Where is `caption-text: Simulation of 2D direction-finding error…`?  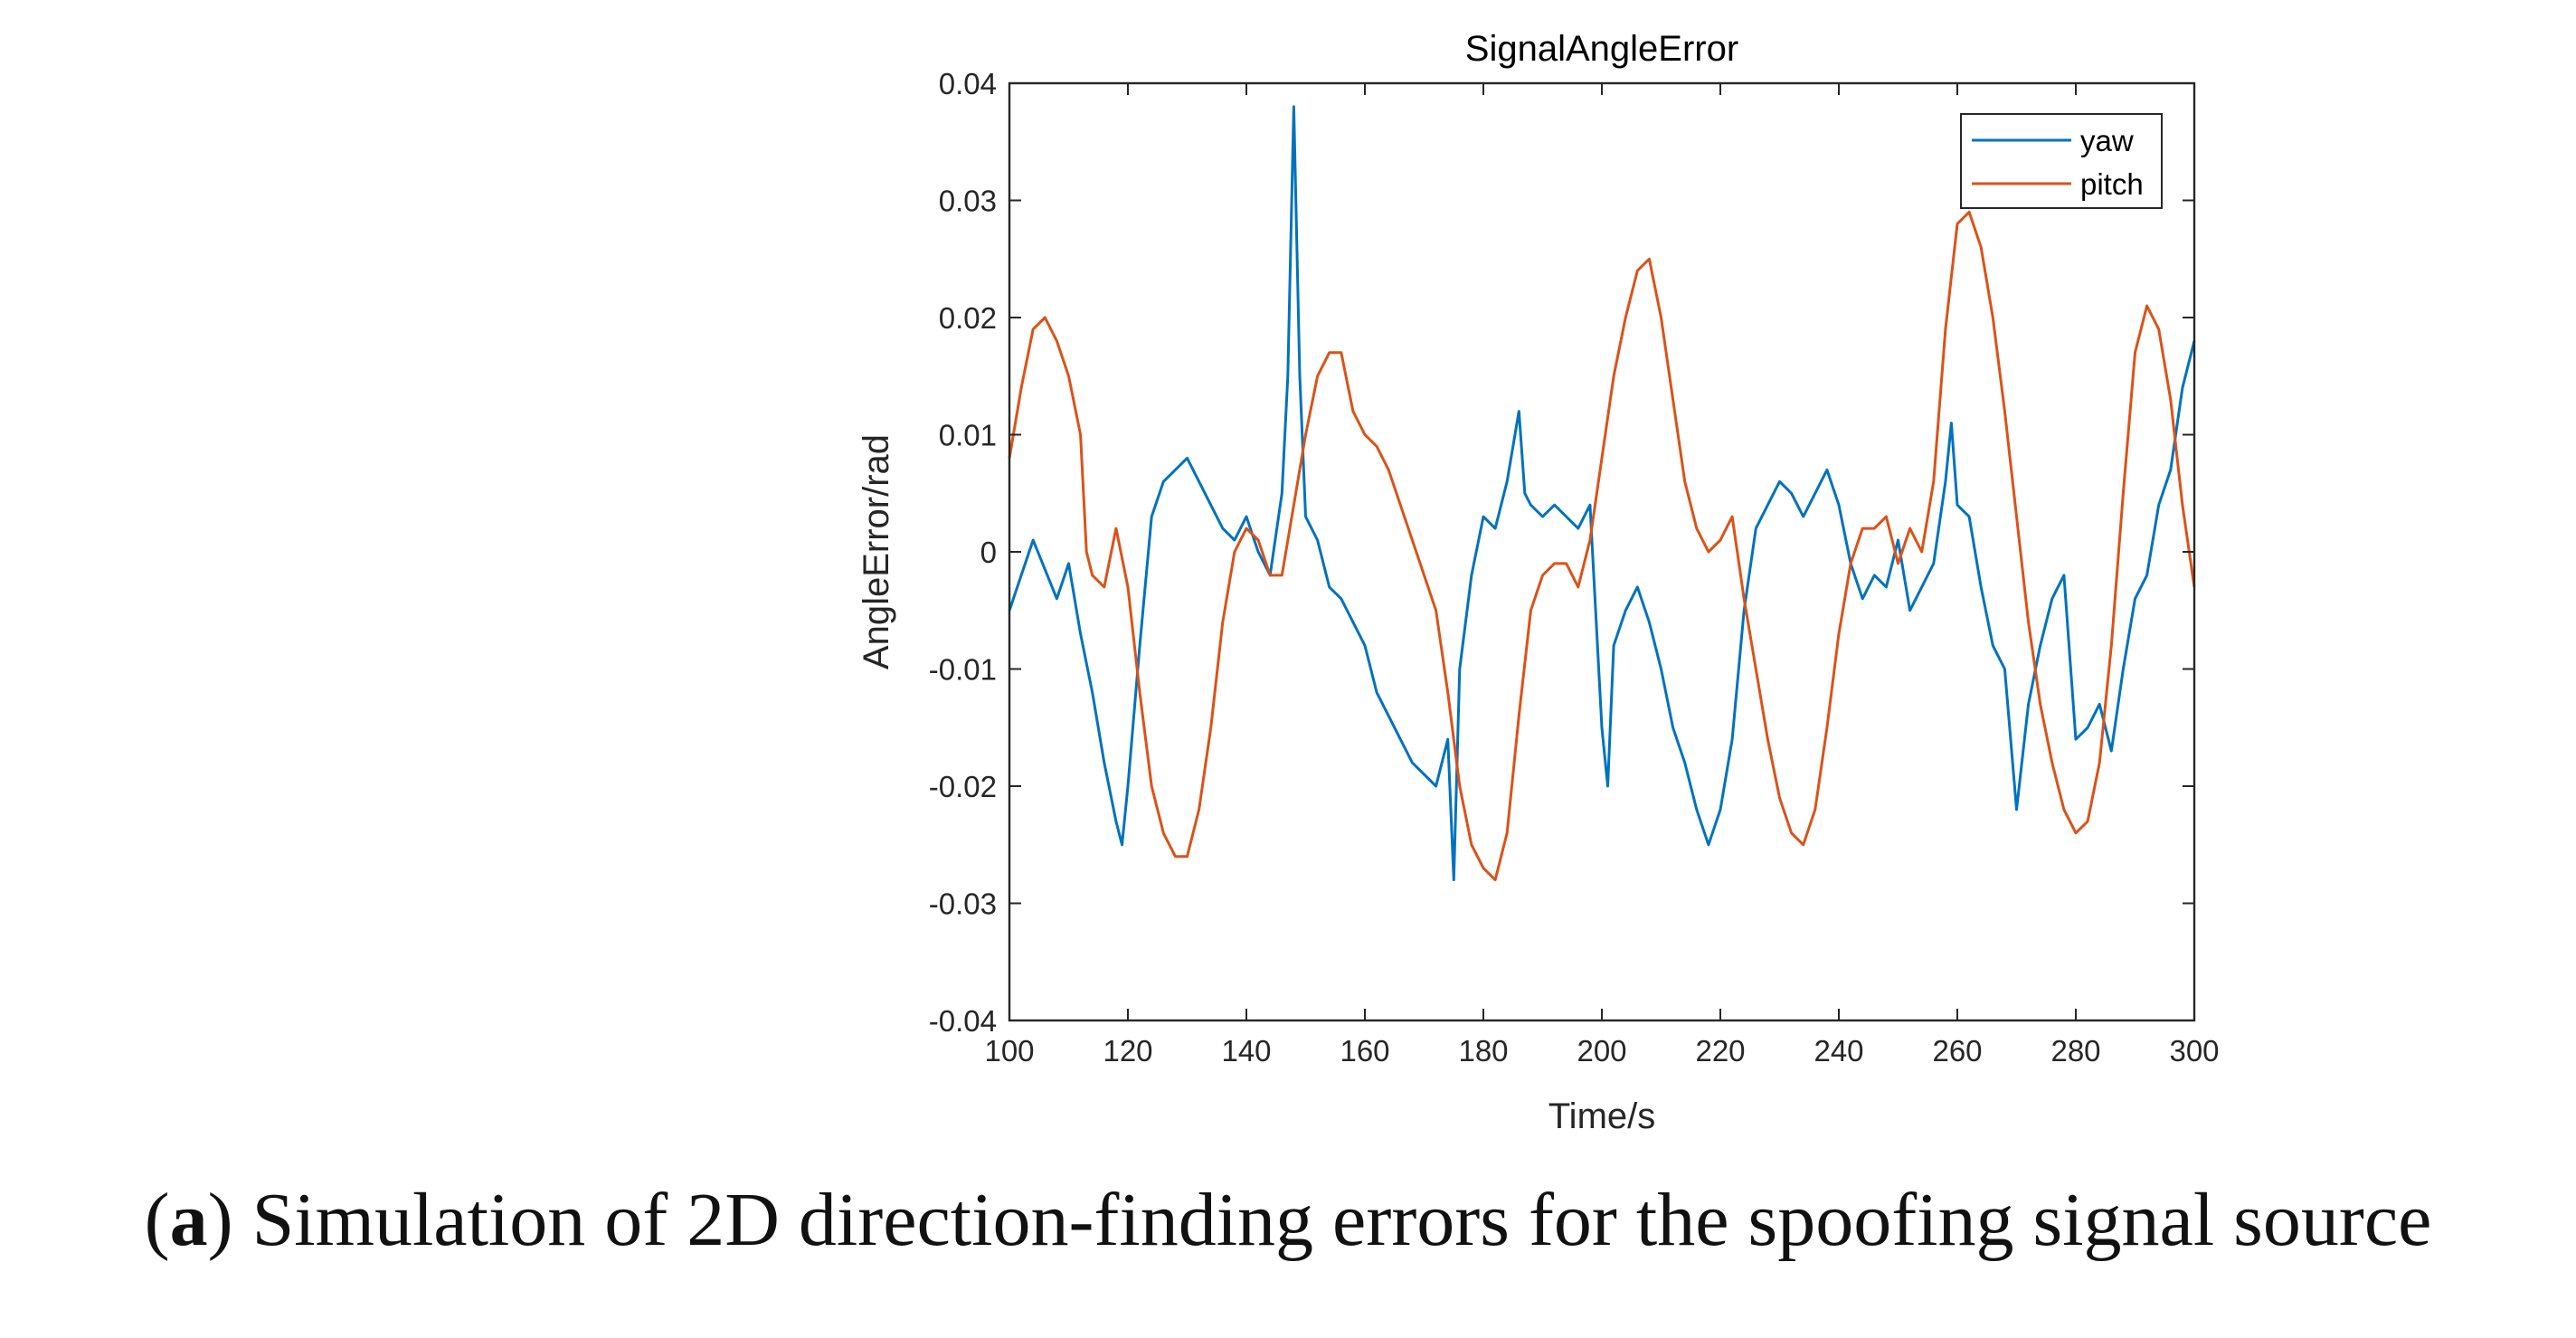 caption-text: Simulation of 2D direction-finding error… is located at coordinates (1342, 1220).